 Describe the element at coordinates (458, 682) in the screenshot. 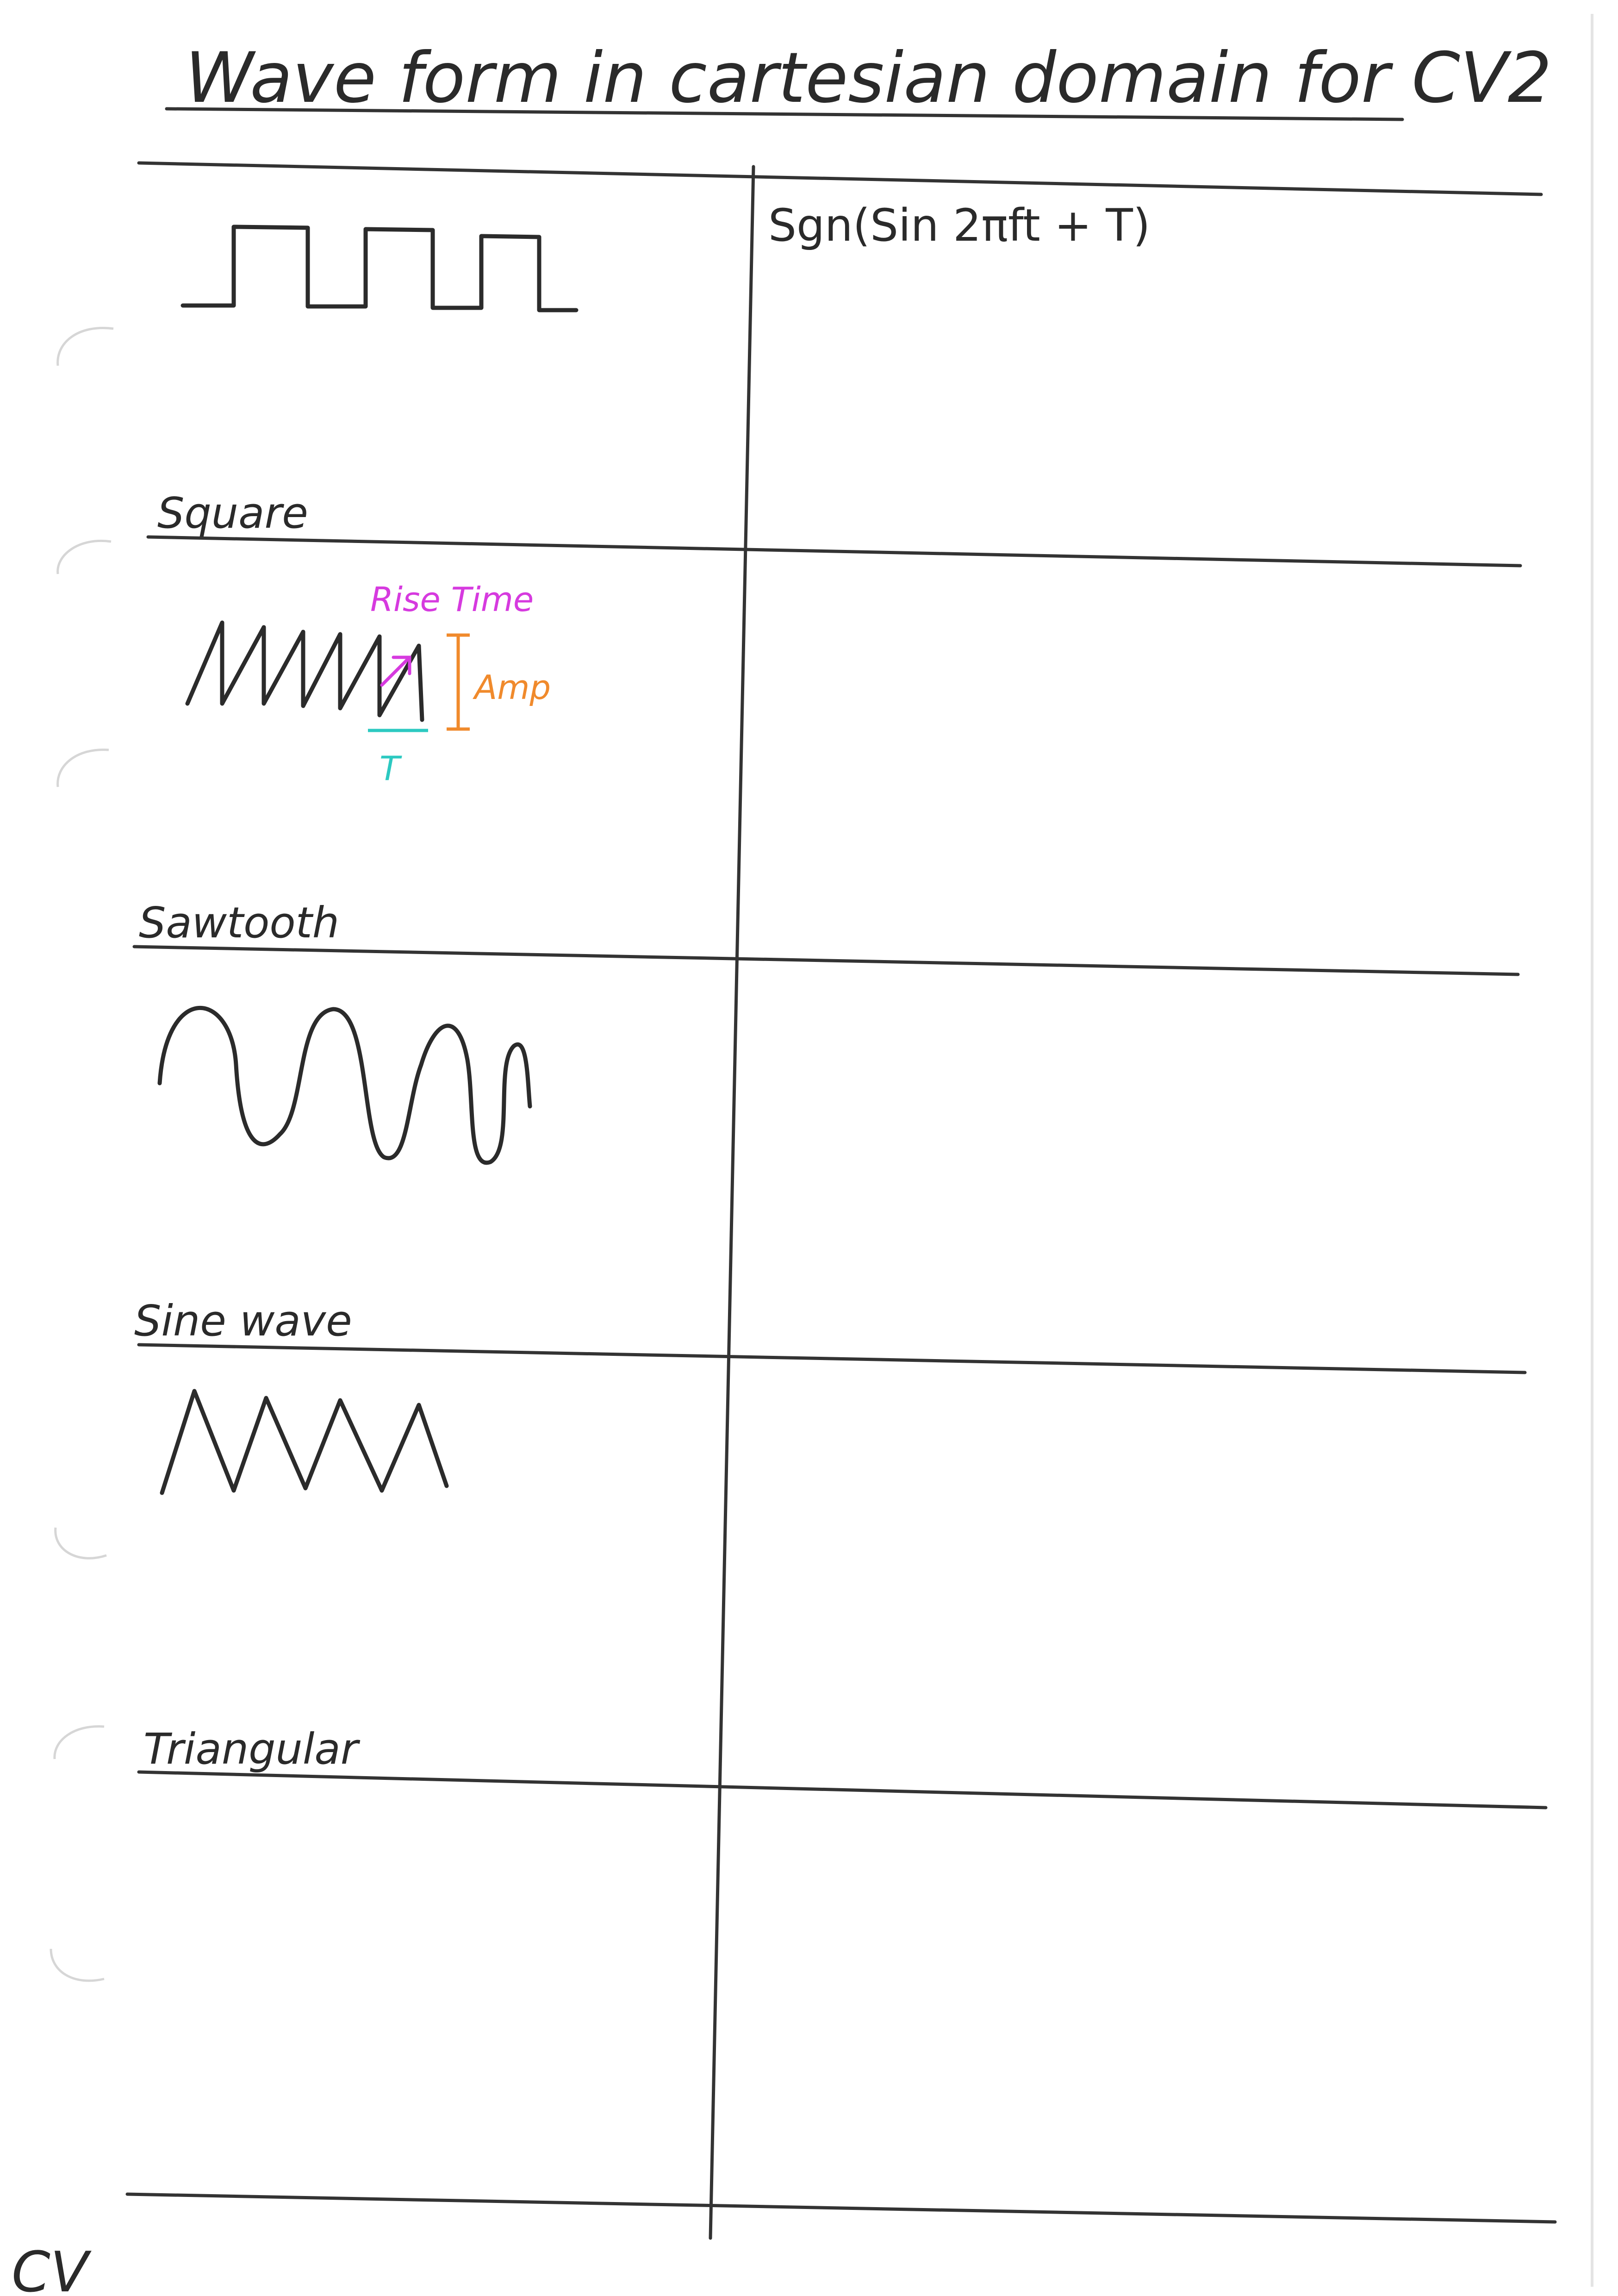

I see `amplitude-marker` at that location.